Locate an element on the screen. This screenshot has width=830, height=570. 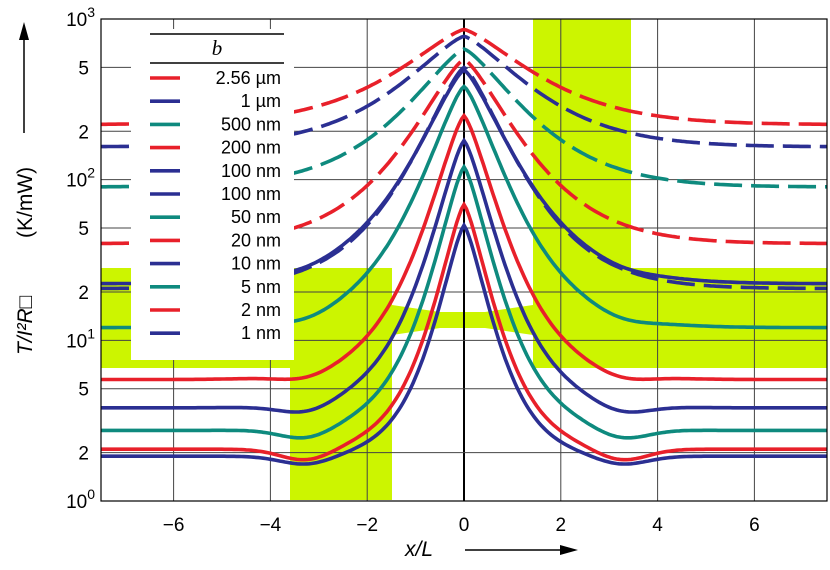
y-tick-label: 10² is located at coordinates (80, 178).